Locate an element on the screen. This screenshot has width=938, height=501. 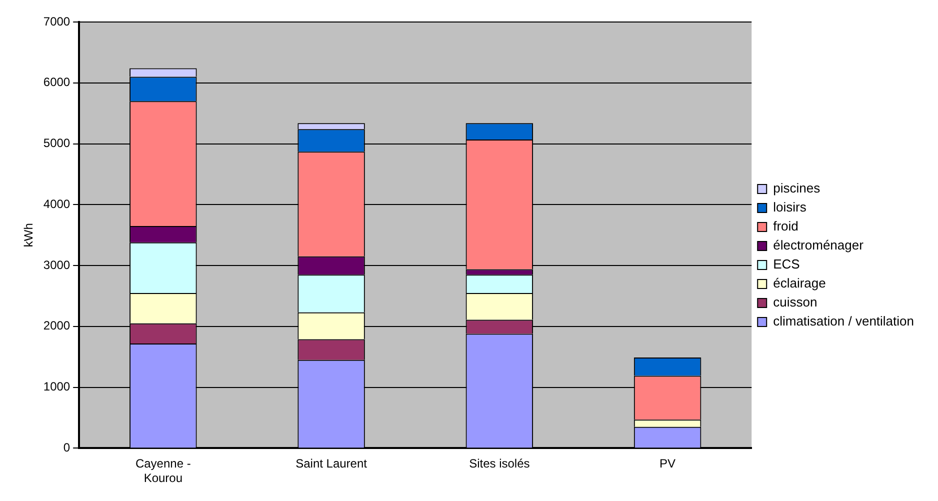
legend-label: climatisation / ventilation is located at coordinates (843, 321).